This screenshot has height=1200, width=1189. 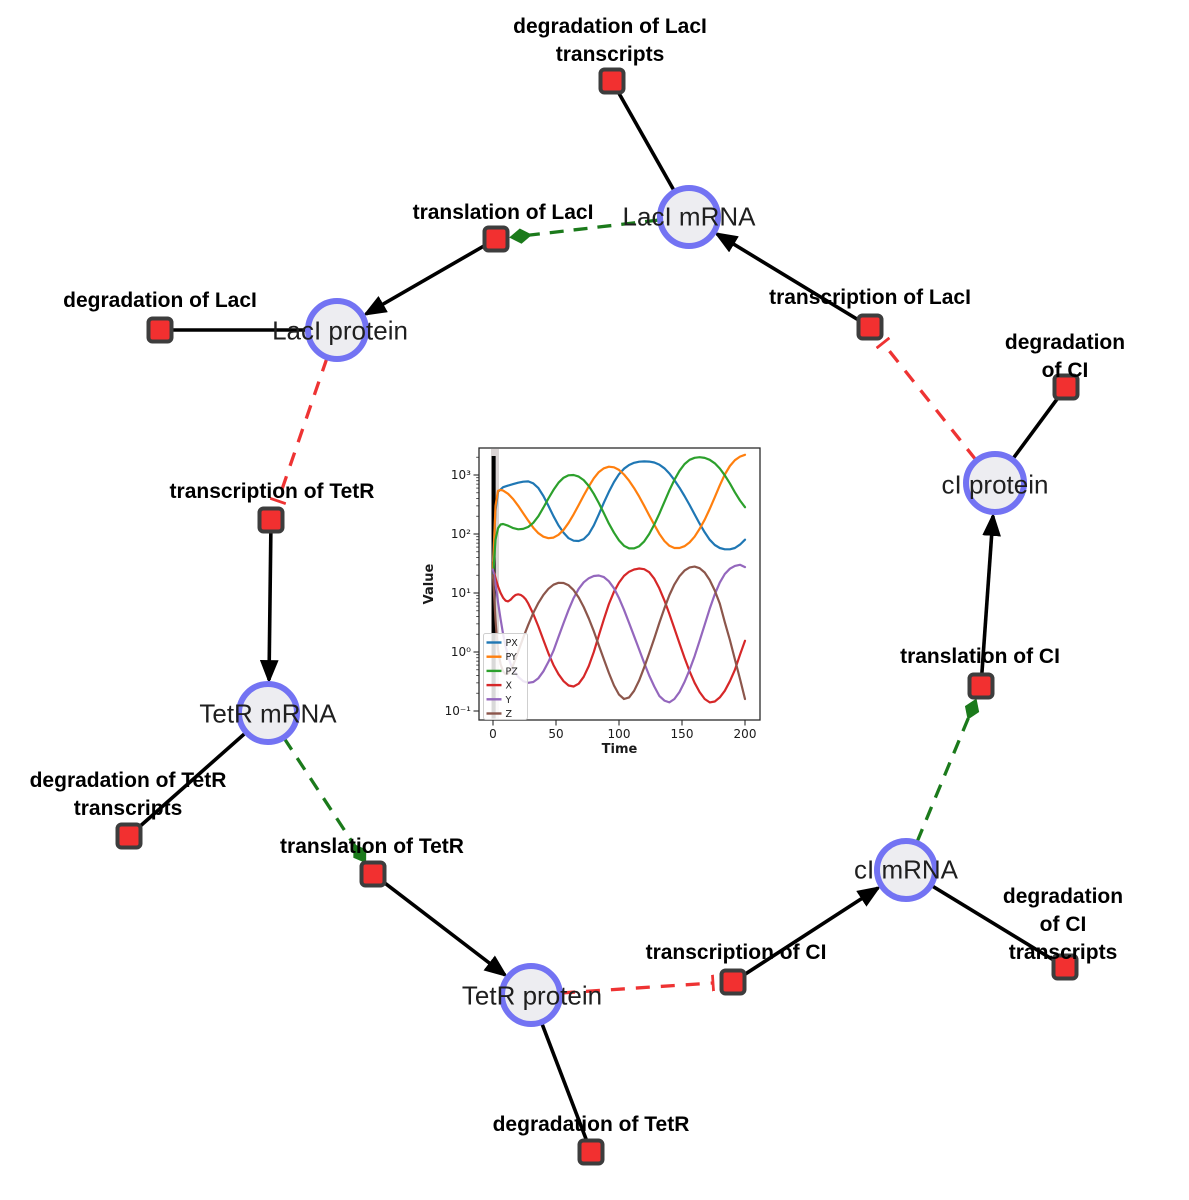 What do you see at coordinates (337, 330) in the screenshot?
I see `species-node-laci-protein` at bounding box center [337, 330].